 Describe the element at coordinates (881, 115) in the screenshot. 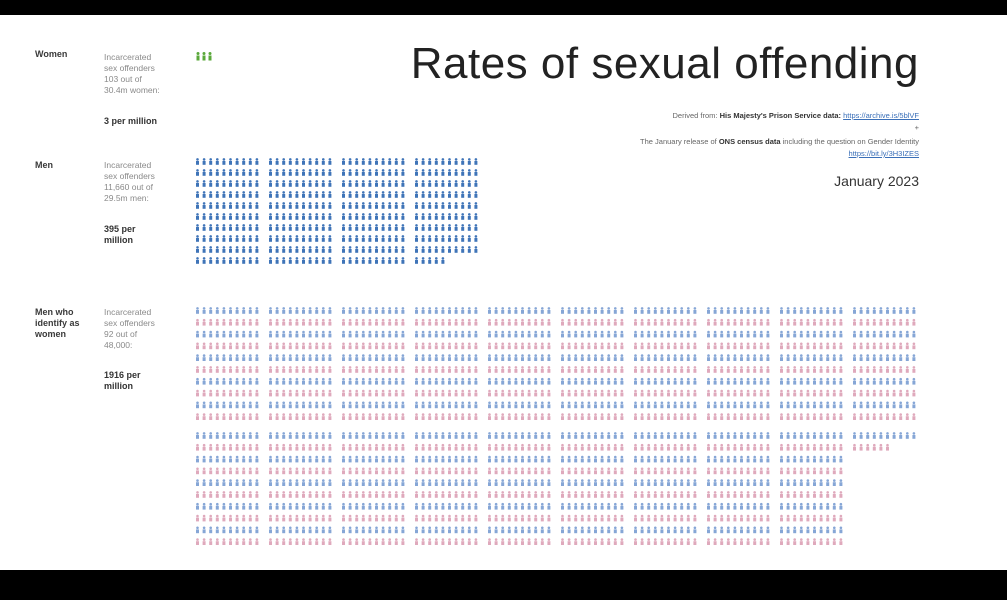

I see `source-link-prison-data: https://archive.is/5blVF` at that location.